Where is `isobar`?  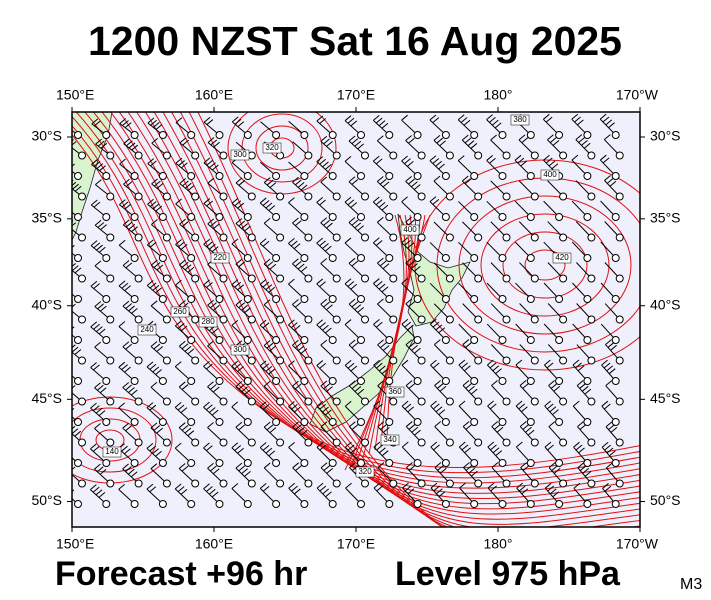 isobar is located at coordinates (545, 265).